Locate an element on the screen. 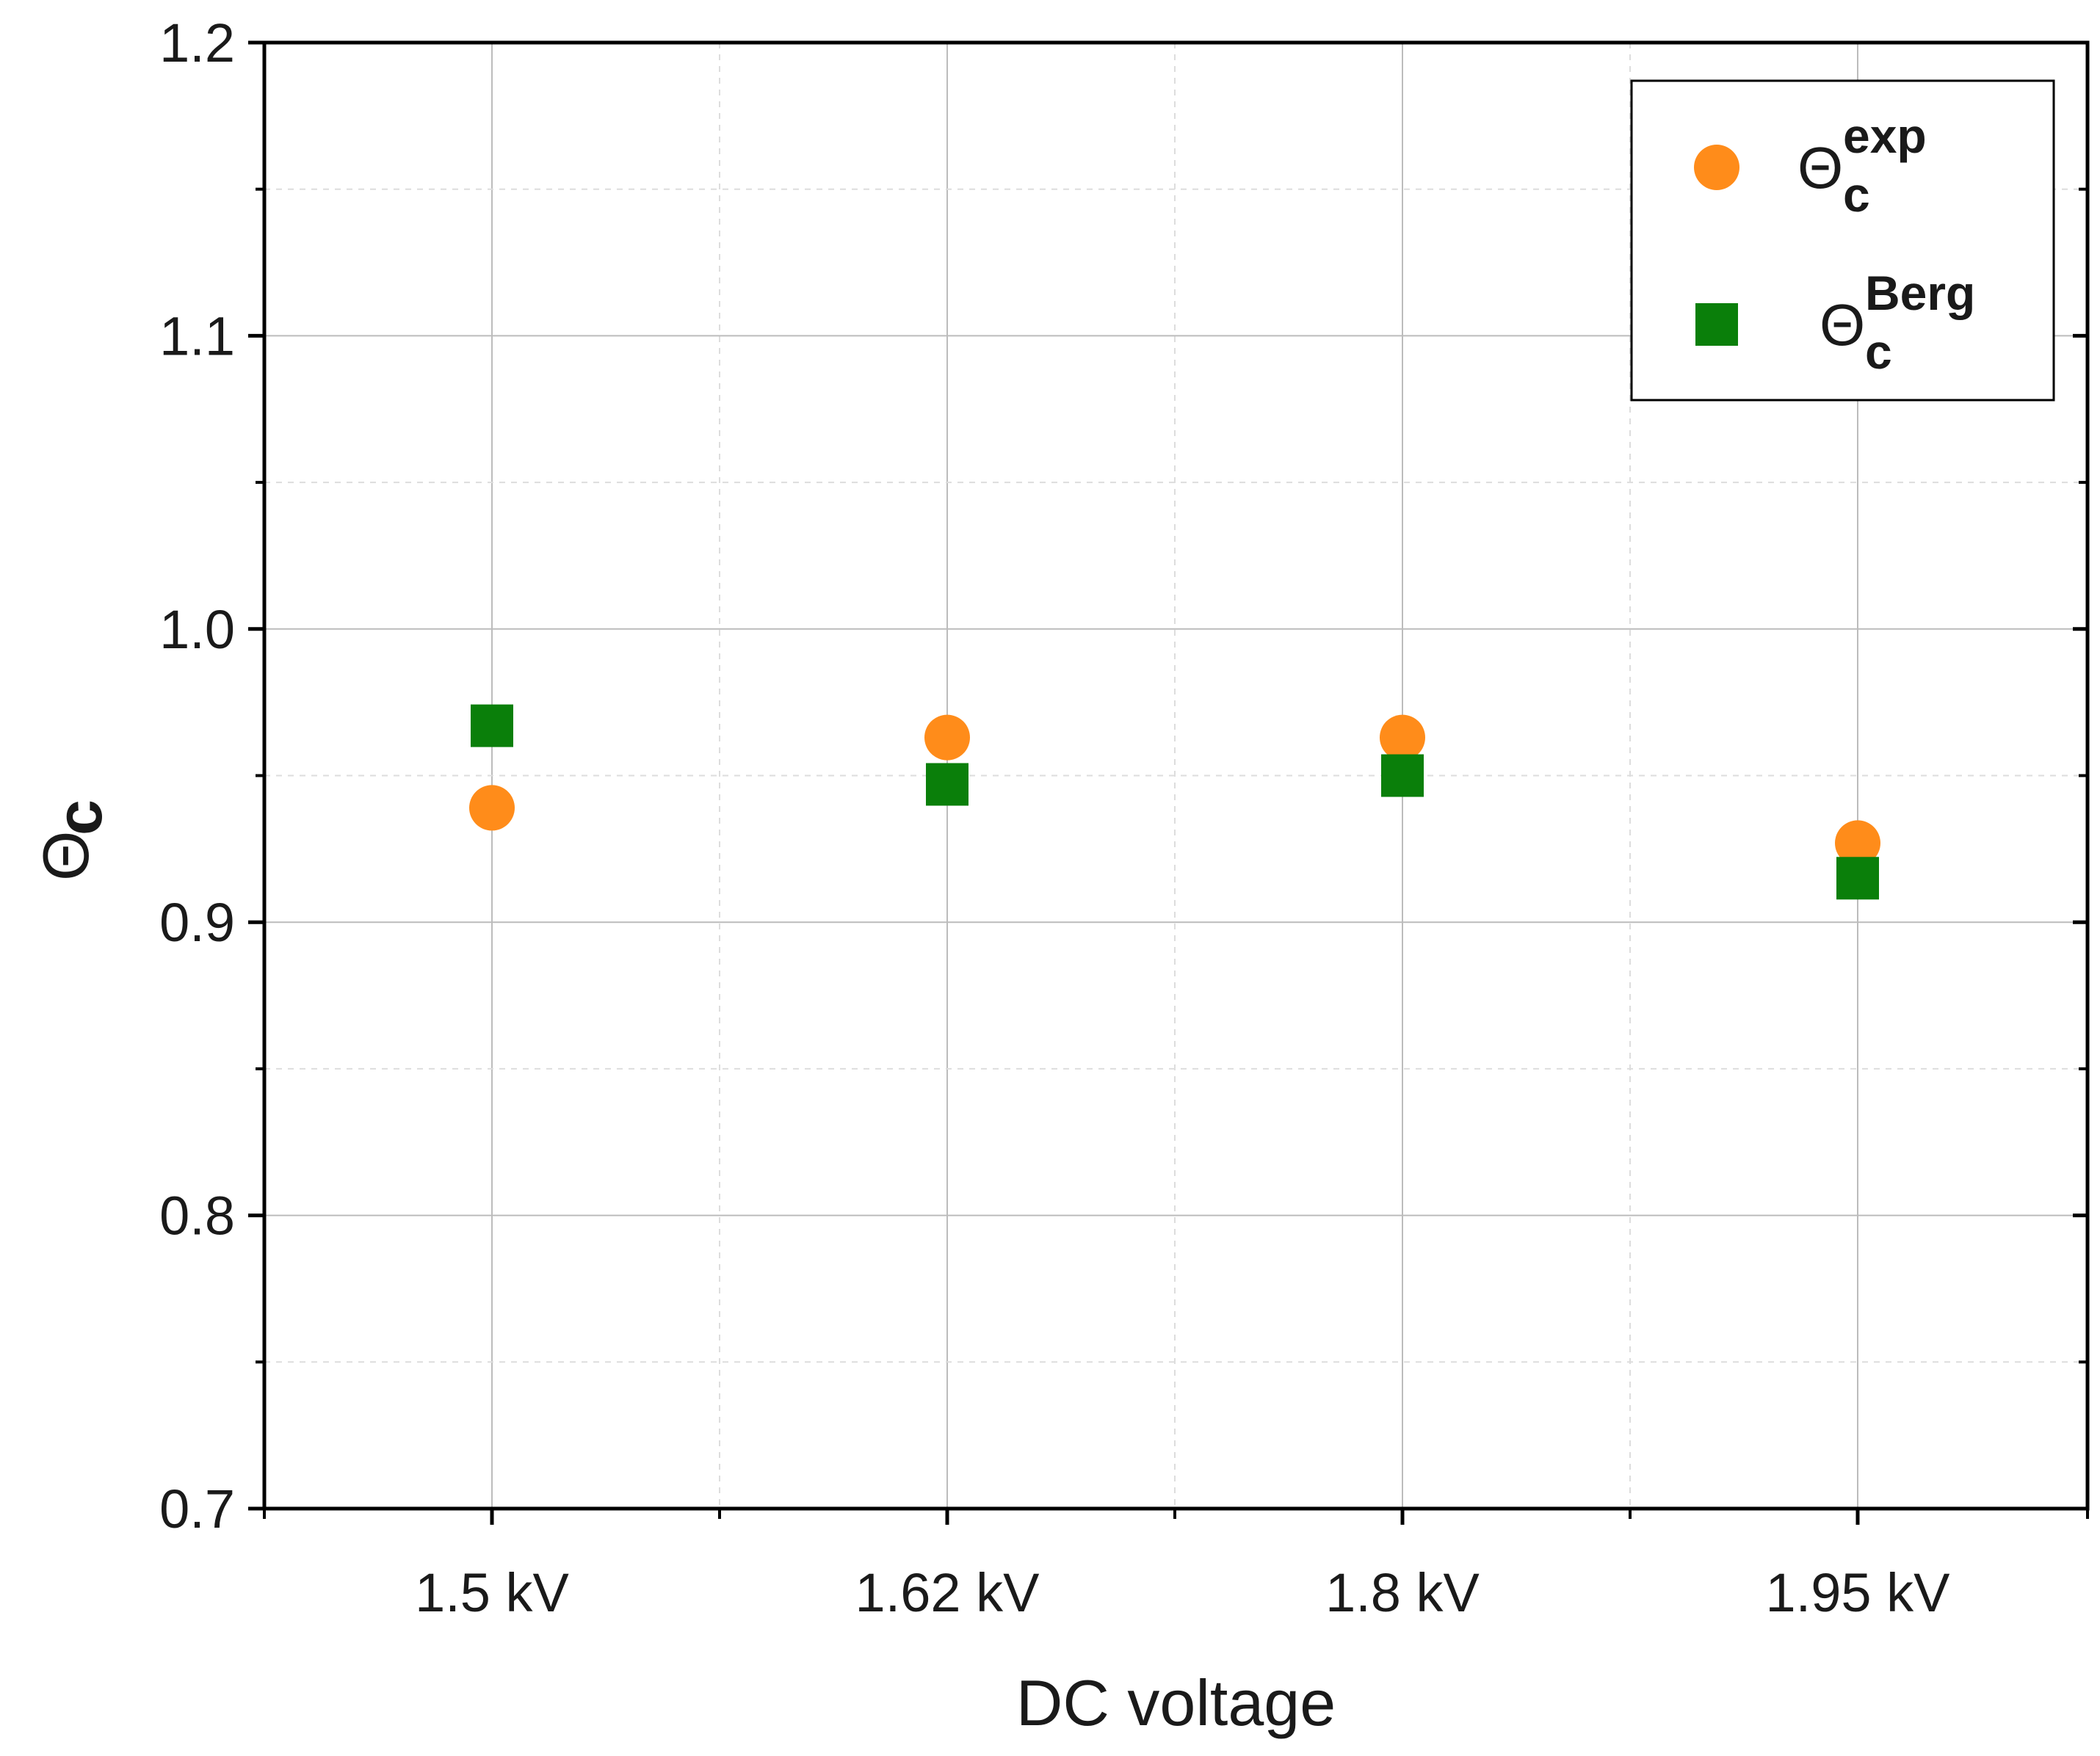 The height and width of the screenshot is (1756, 2100). y-axis-subscript: c is located at coordinates (79, 817).